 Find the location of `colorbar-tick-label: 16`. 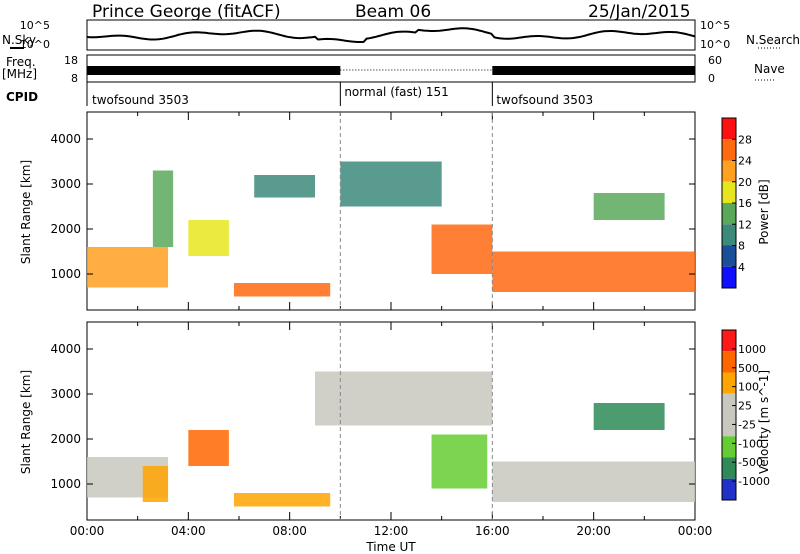

colorbar-tick-label: 16 is located at coordinates (745, 203).